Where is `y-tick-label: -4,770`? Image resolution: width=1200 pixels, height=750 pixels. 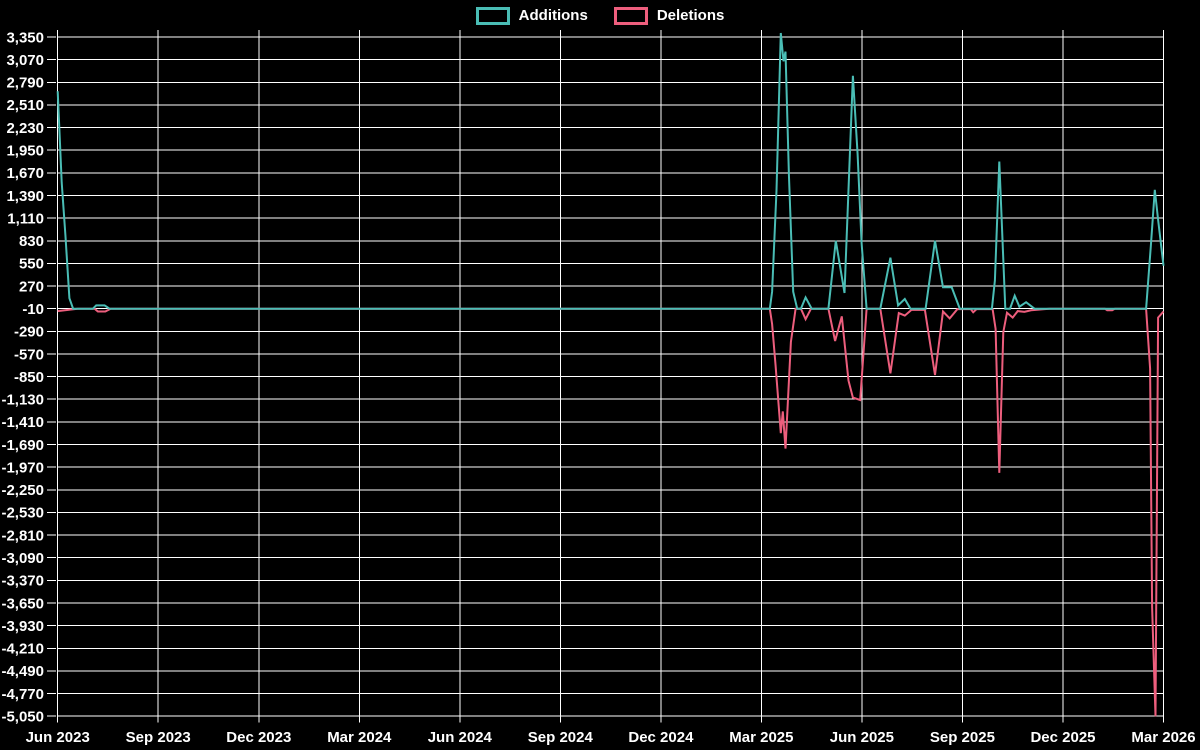
y-tick-label: -4,770 is located at coordinates (22, 694).